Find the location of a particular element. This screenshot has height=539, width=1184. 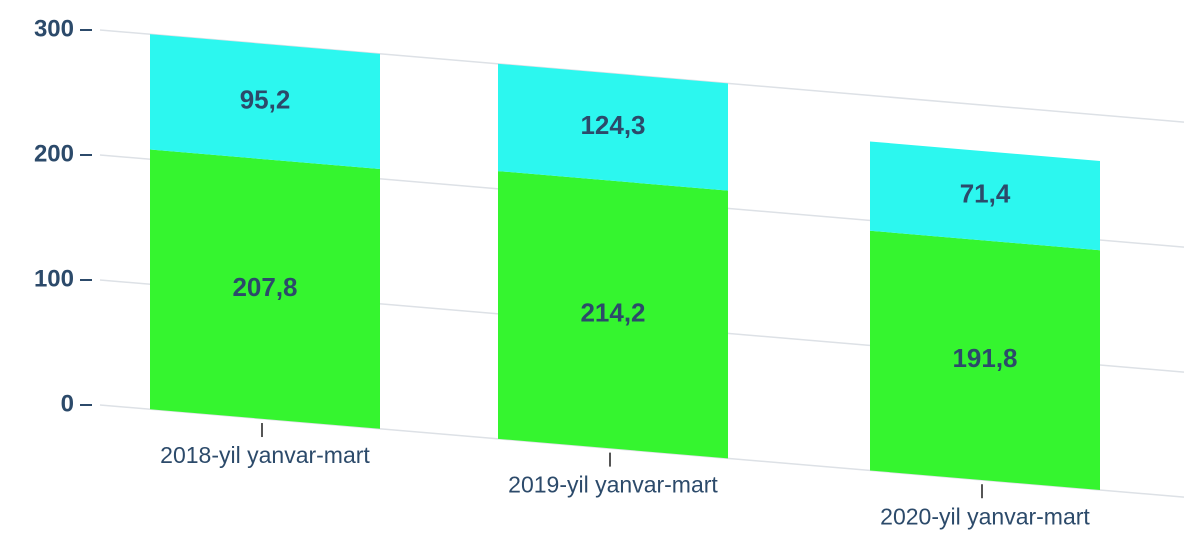

value-label: 95,2 is located at coordinates (265, 100).